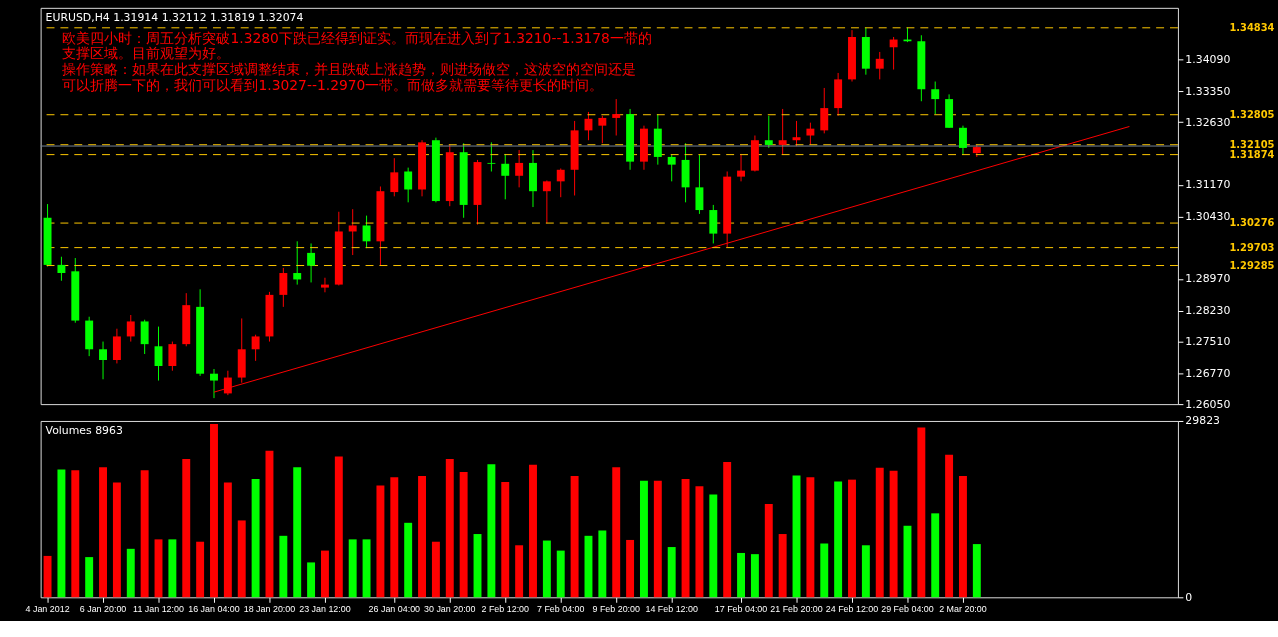 This screenshot has height=637, width=1278. Describe the element at coordinates (349, 69) in the screenshot. I see `annotation: 操作策略：如果在此支撑区域调整结束，并且跌破上涨趋势，则进场做空，这波空的空间还是` at that location.